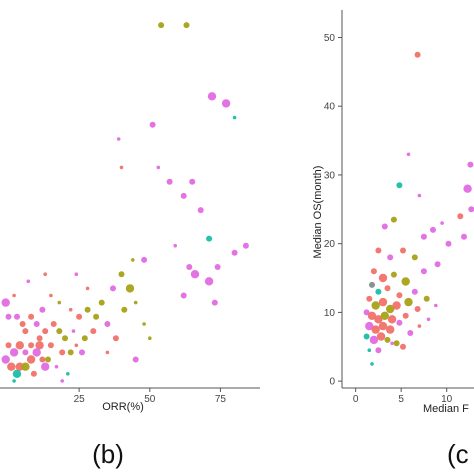 The height and width of the screenshot is (474, 474). What do you see at coordinates (150, 399) in the screenshot?
I see `b-x-tick-label-1: 50` at bounding box center [150, 399].